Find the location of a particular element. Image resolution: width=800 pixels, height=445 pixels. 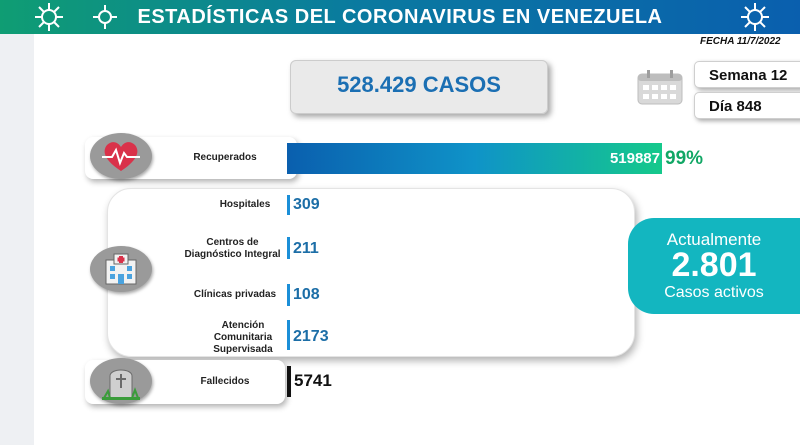

hospital-row-value: 108 is located at coordinates (306, 294).